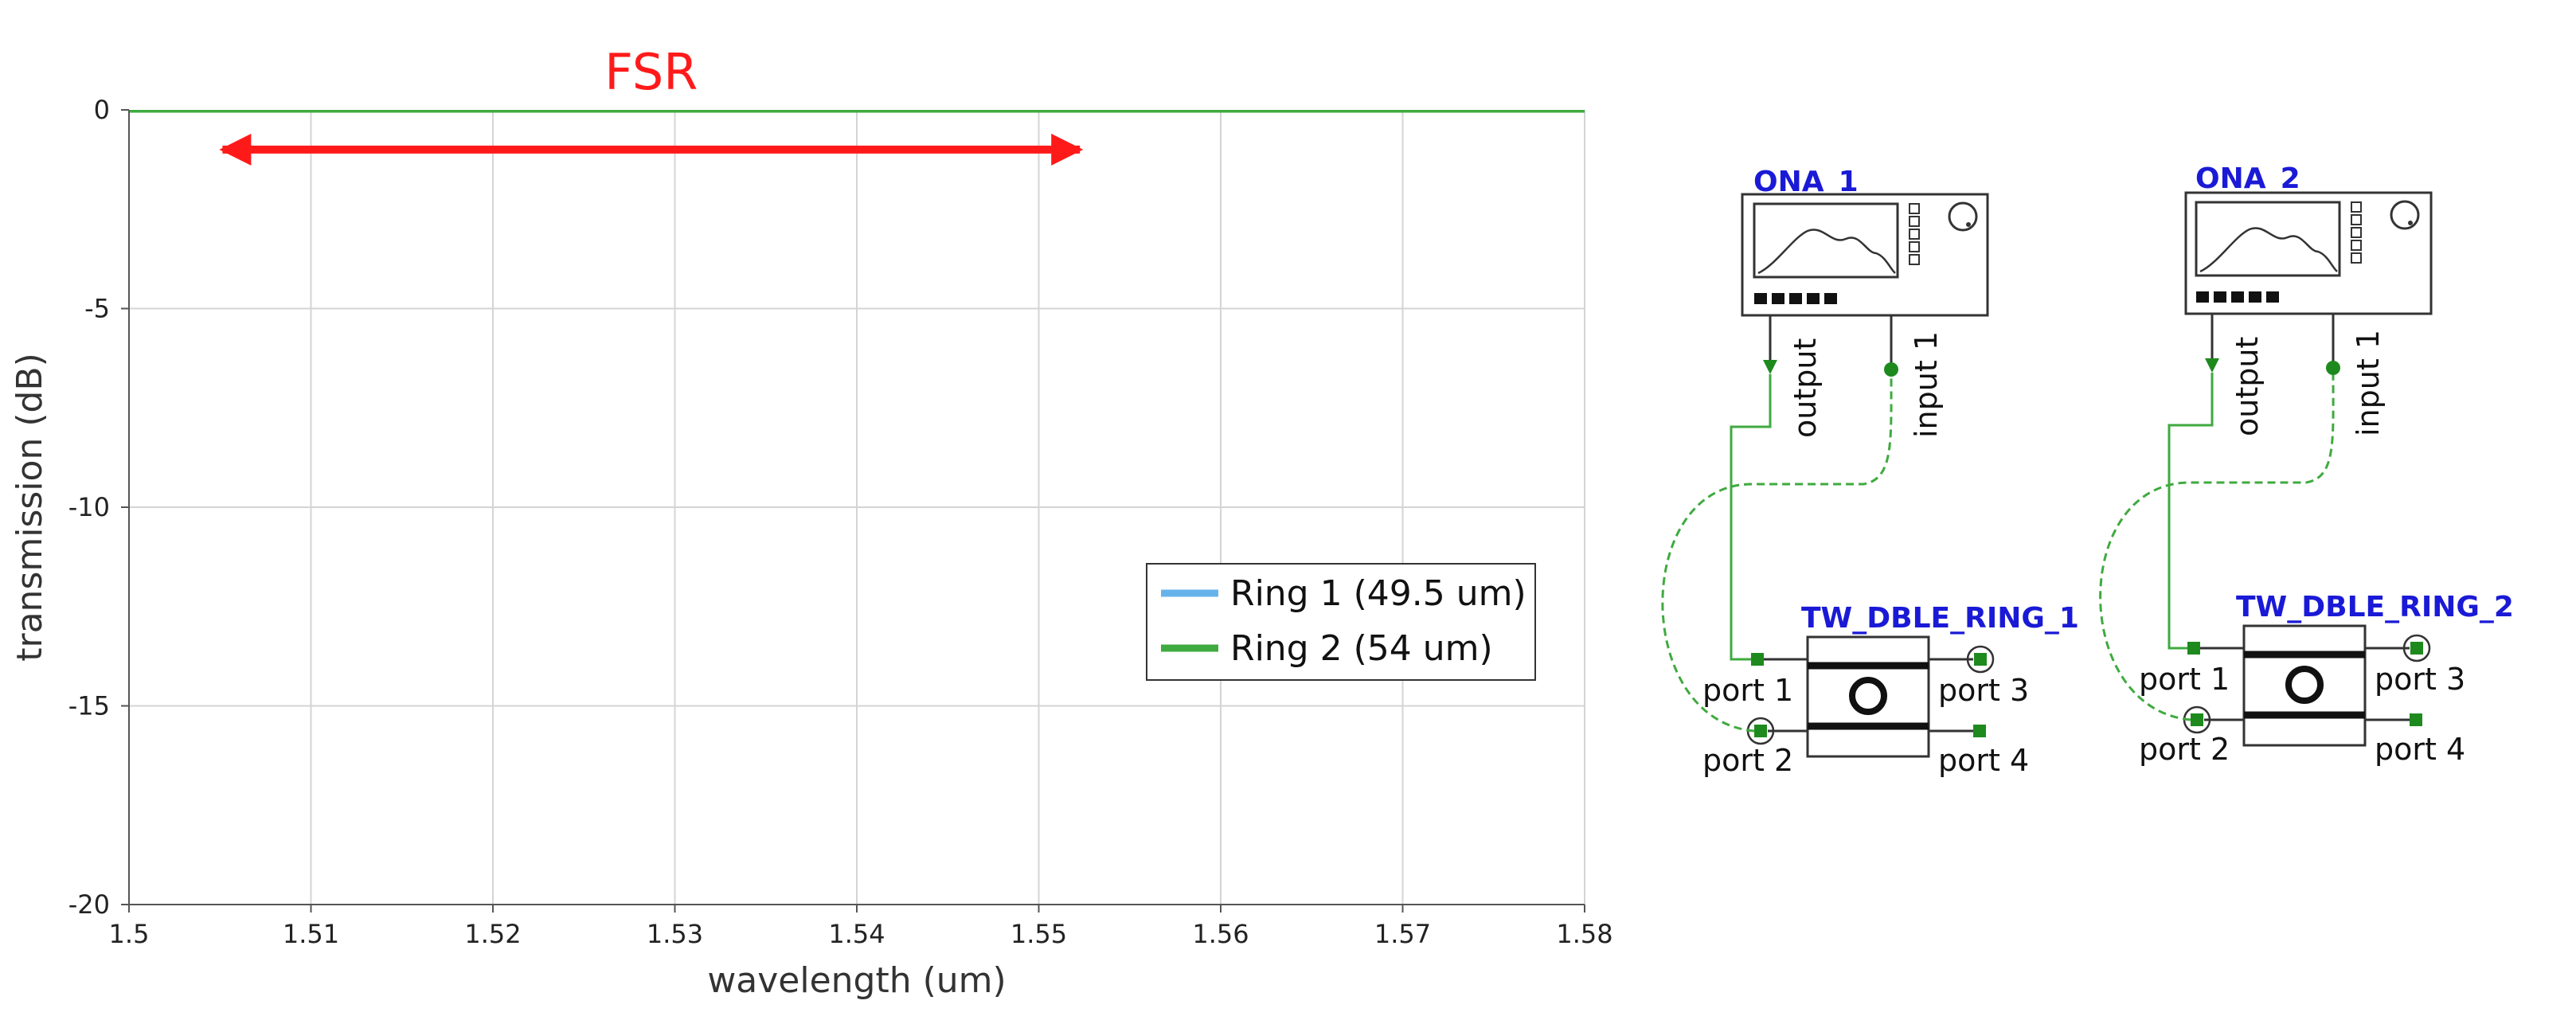 The image size is (2576, 1020). What do you see at coordinates (102, 110) in the screenshot?
I see `y-tick-label: 0` at bounding box center [102, 110].